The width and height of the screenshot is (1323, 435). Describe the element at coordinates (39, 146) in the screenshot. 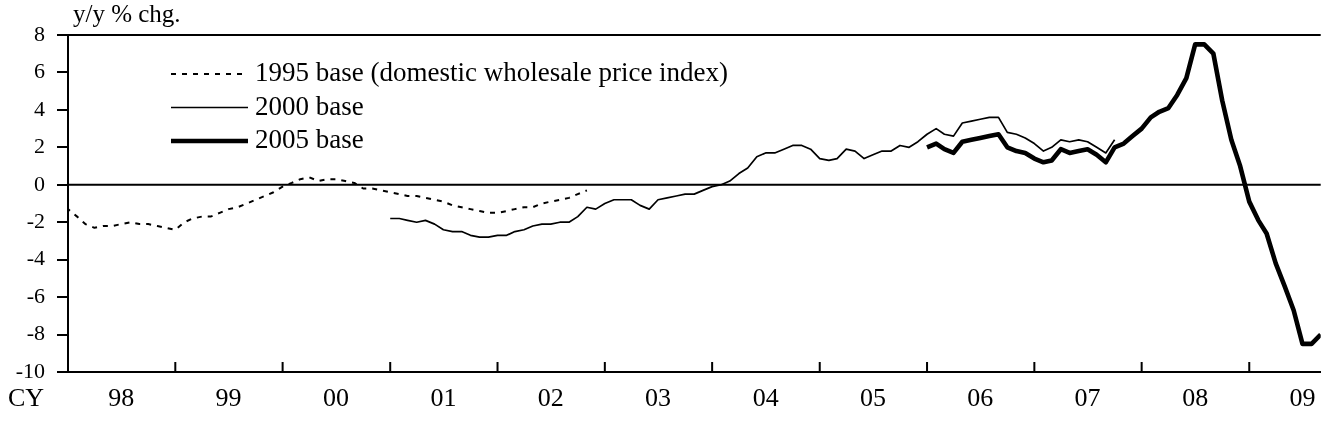

I see `y-tick-label: 2` at that location.